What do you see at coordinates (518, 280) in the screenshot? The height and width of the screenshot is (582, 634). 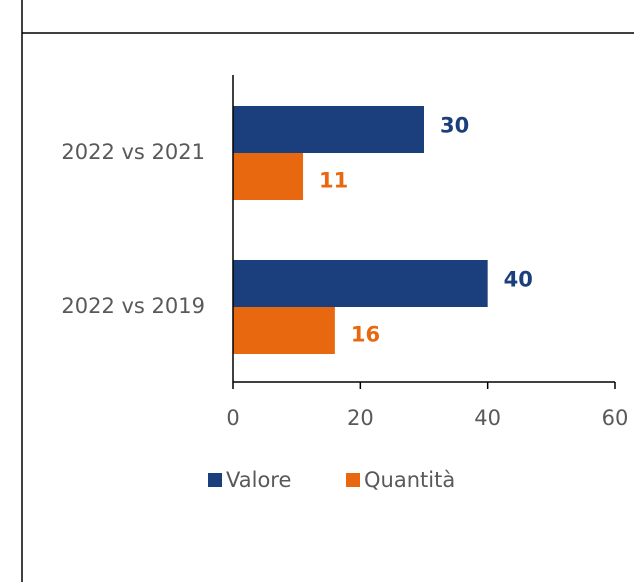 I see `data-label: 40` at bounding box center [518, 280].